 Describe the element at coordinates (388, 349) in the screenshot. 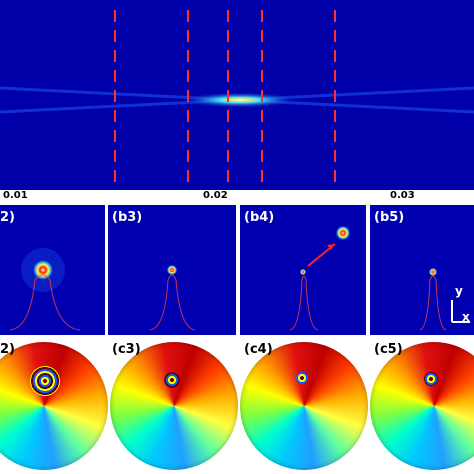

I see `panel-label: (c5)` at that location.